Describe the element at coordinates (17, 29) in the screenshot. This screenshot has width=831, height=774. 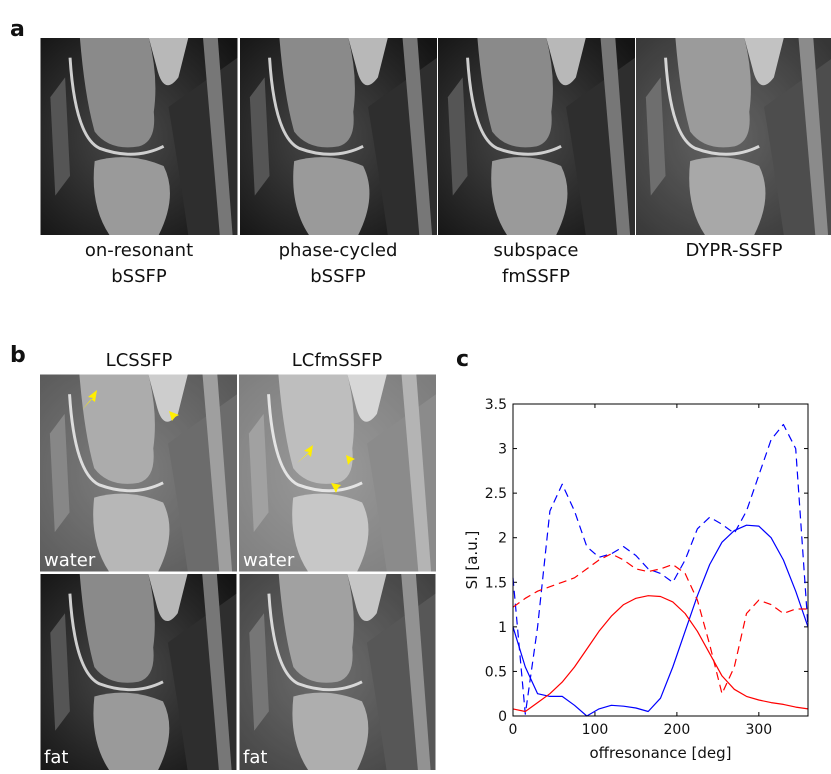
I see `panel-label: a` at that location.